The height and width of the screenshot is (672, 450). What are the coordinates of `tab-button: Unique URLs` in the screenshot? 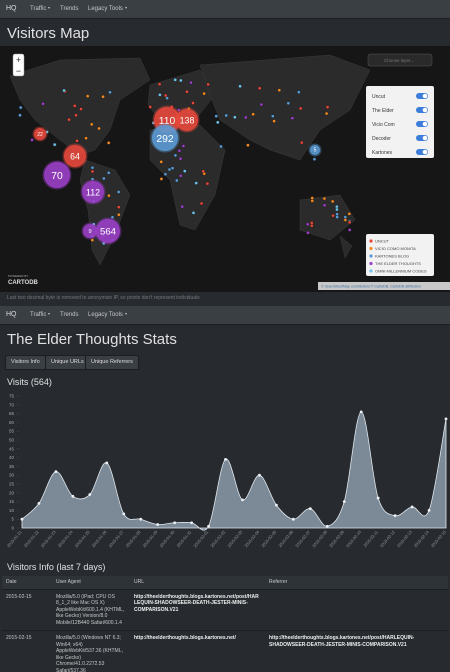 It's located at (67, 362).